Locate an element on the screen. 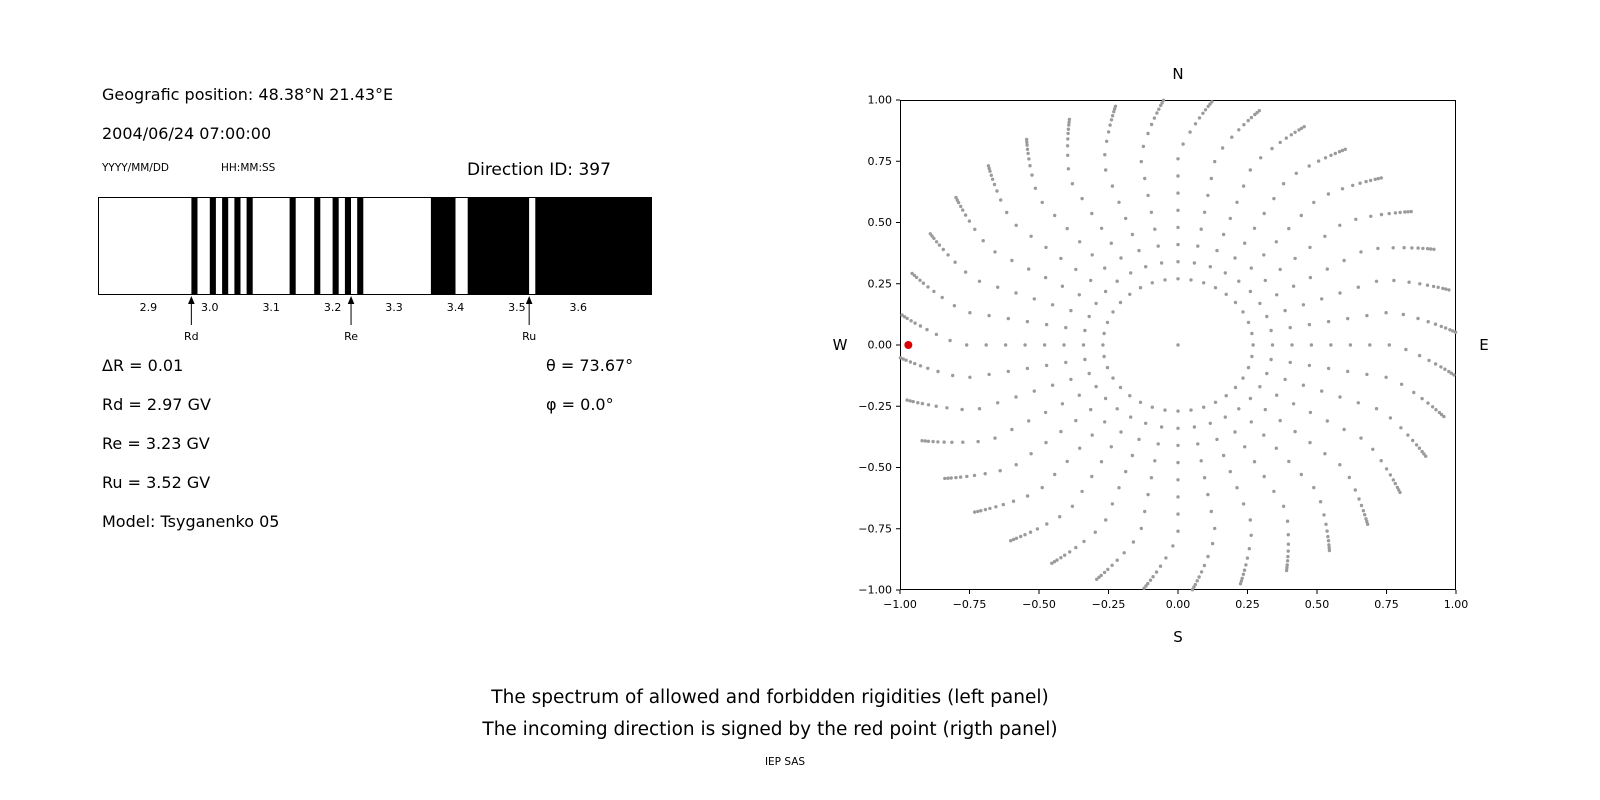 This screenshot has width=1600, height=800. datetime-label: 2004/06/24 07:00:00 is located at coordinates (187, 133).